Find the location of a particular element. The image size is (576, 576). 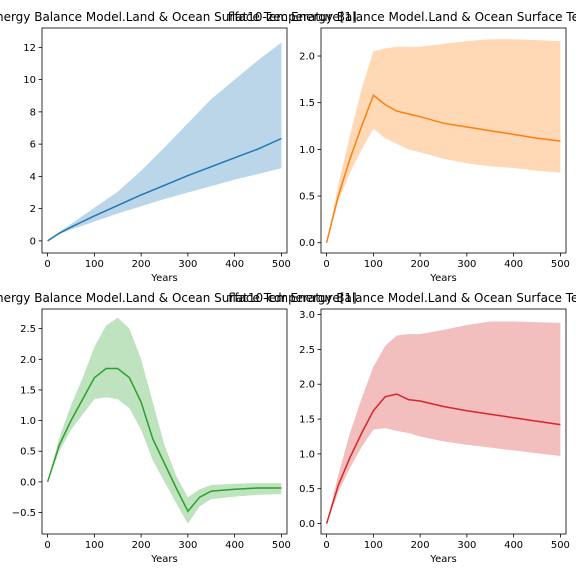

panel-3-ytick-label: 2.0 is located at coordinates (28, 360).